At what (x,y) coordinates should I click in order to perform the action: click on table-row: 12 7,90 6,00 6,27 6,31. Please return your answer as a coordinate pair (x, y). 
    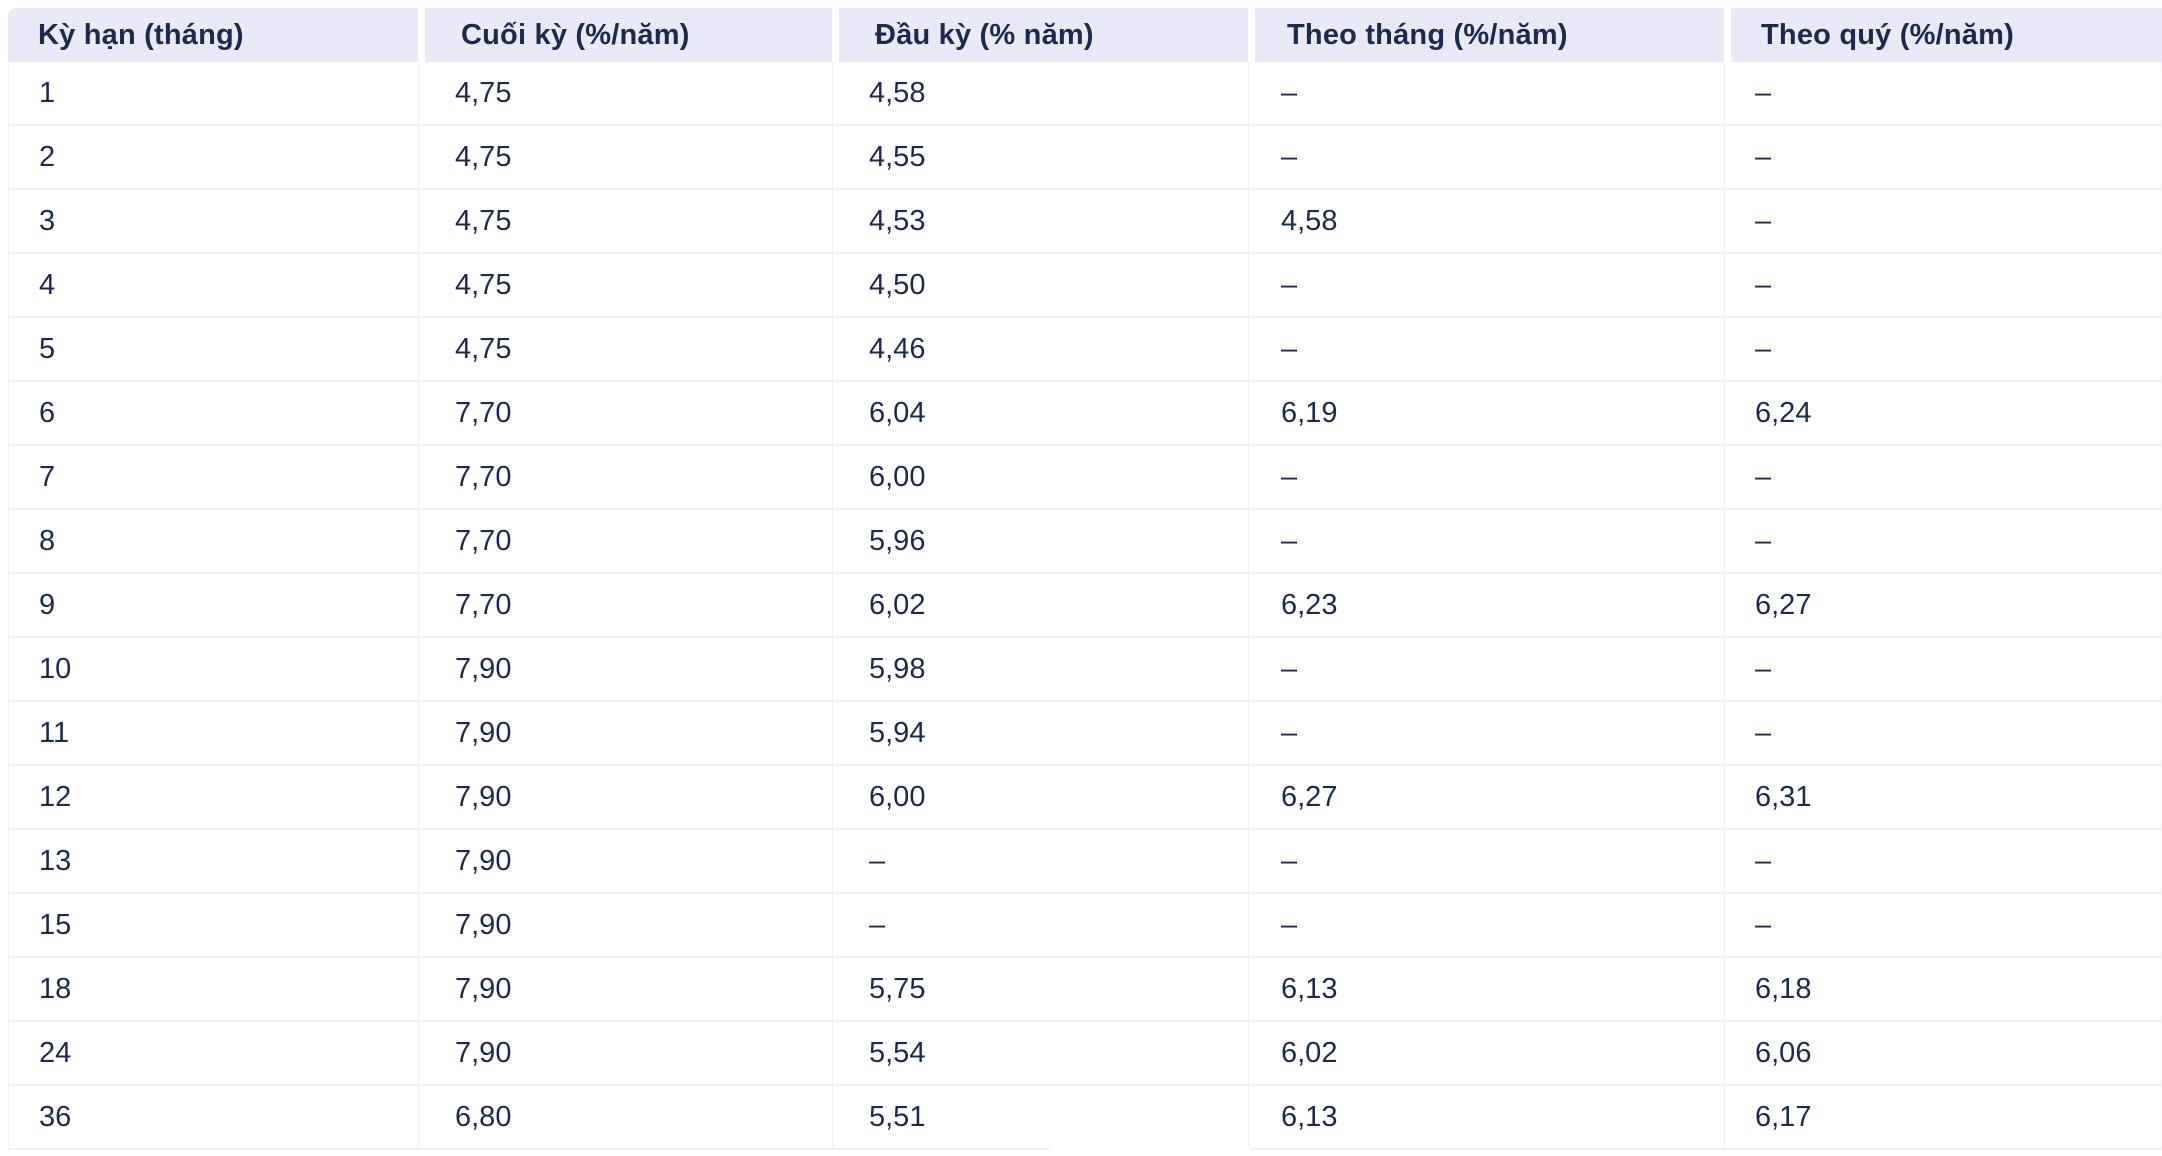
    Looking at the image, I should click on (1085, 798).